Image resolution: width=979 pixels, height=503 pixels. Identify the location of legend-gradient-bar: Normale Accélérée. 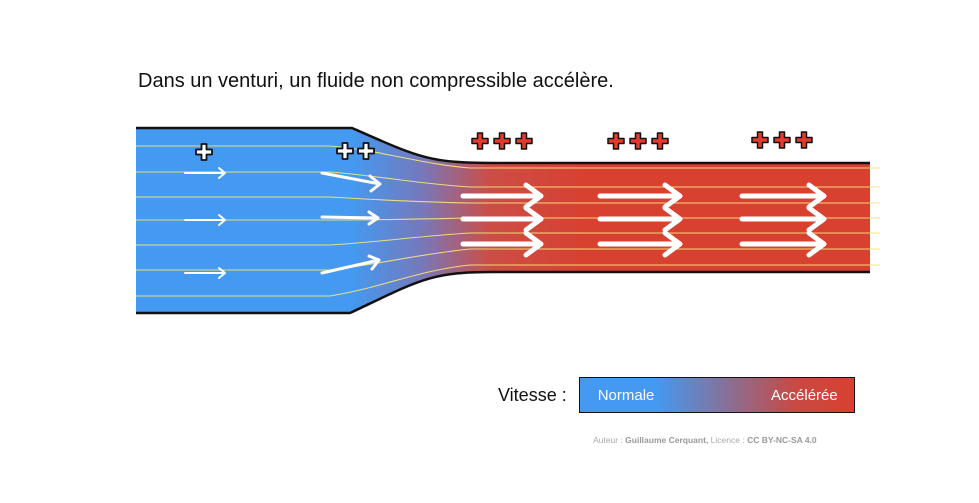
(716, 395).